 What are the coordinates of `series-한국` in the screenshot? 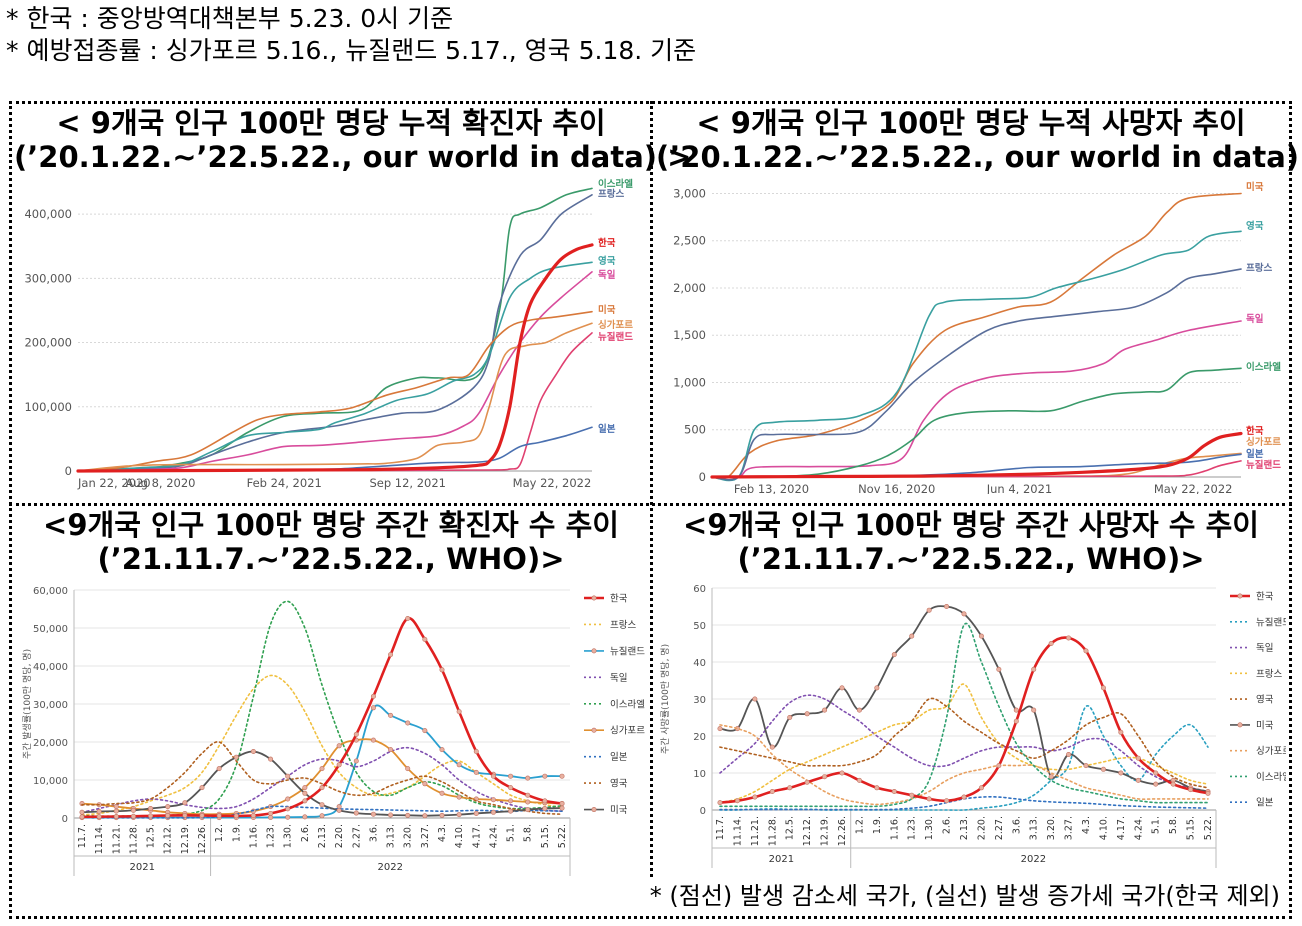 It's located at (322, 717).